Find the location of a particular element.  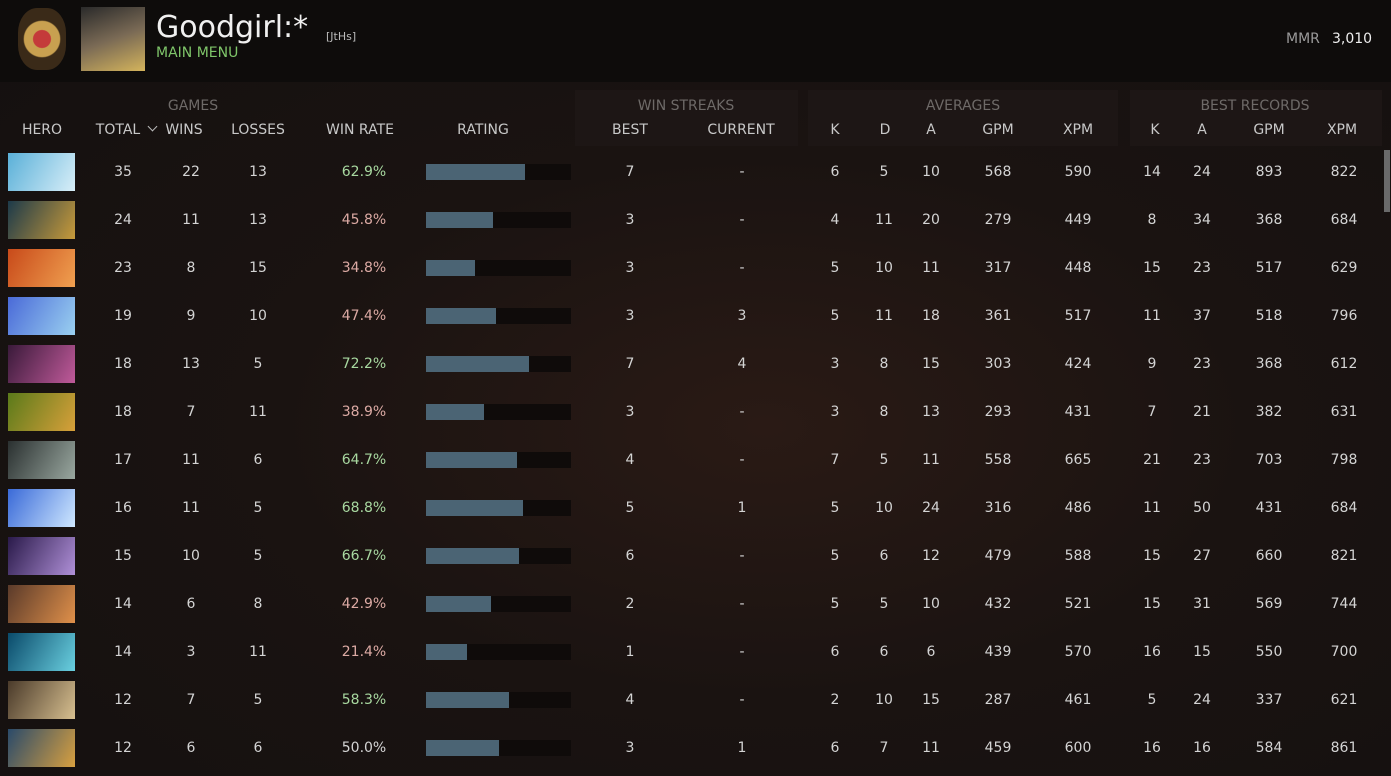

stat-cell: 700 is located at coordinates (1344, 652).